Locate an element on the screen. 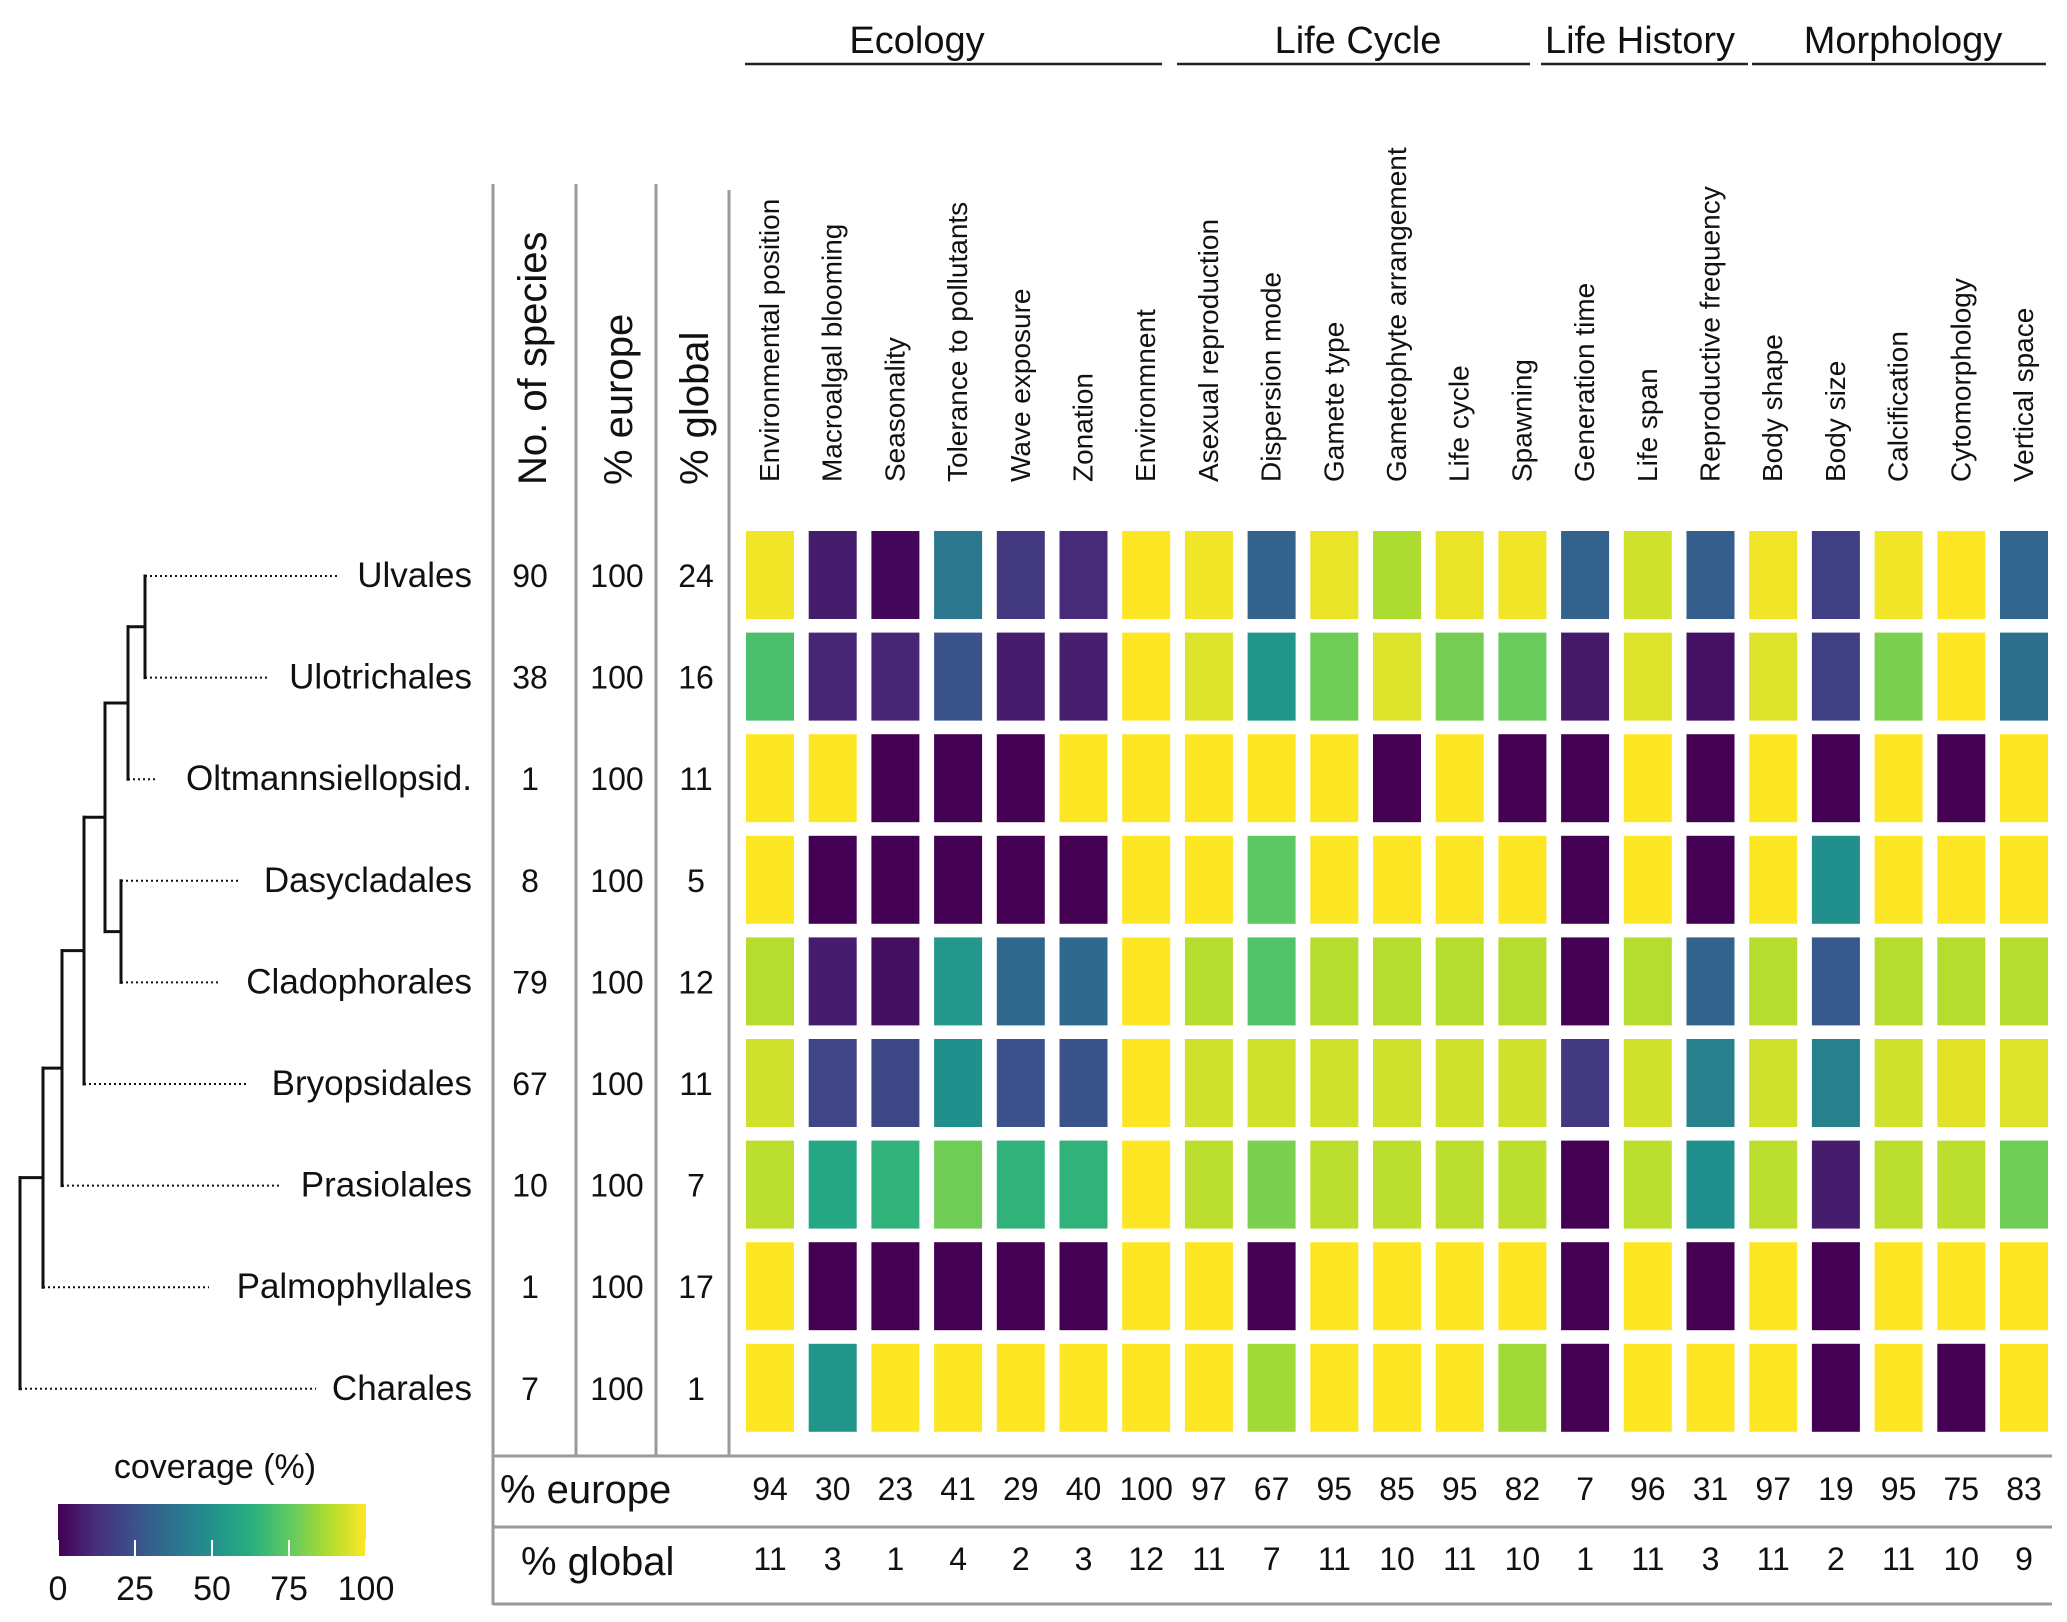 The image size is (2067, 1622). trait-header: Body size is located at coordinates (1835, 421).